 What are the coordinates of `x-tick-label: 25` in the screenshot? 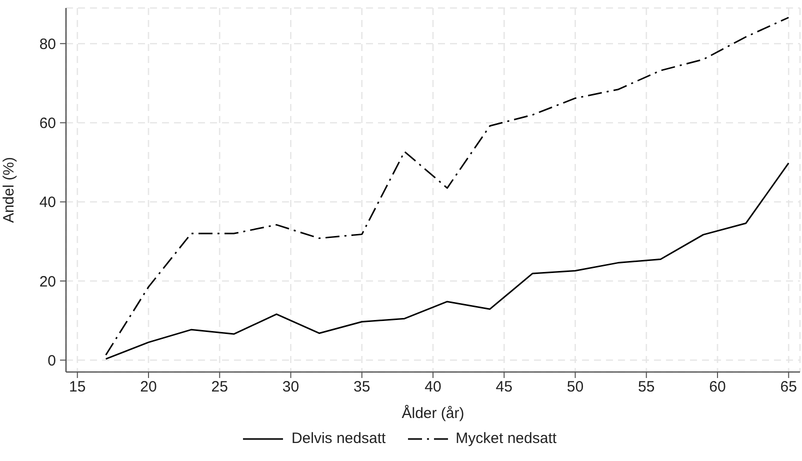 It's located at (219, 387).